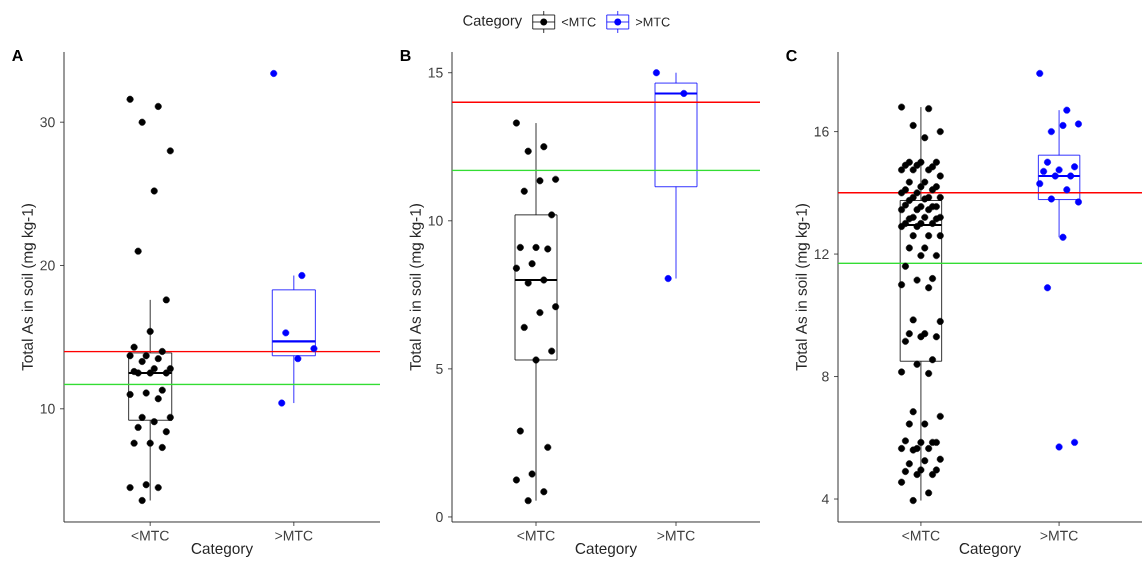 The width and height of the screenshot is (1142, 570). I want to click on y-tick-label: 8, so click(825, 376).